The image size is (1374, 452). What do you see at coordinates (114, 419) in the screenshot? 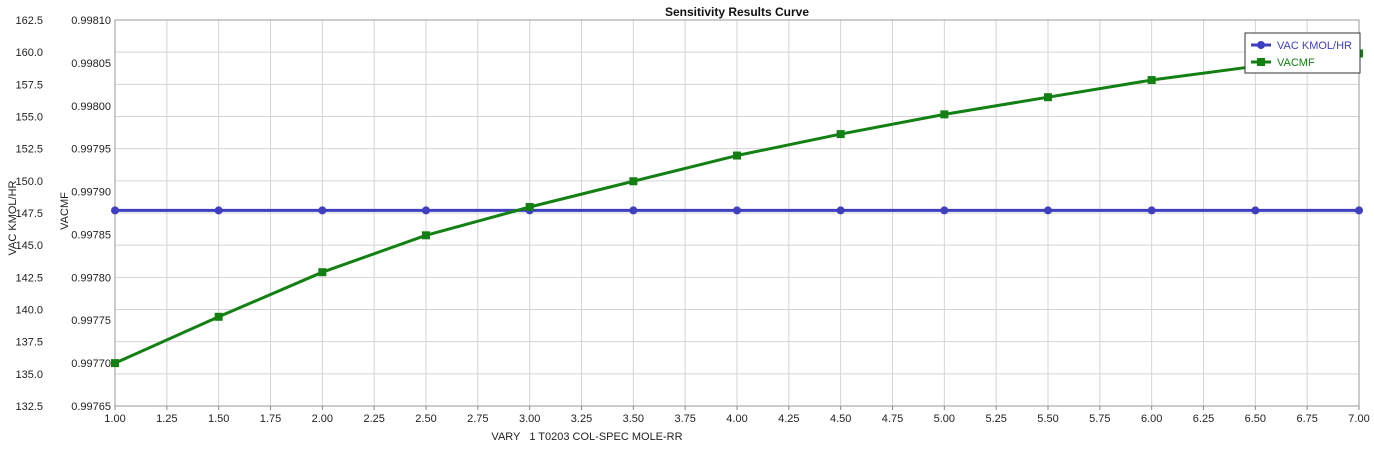
I see `x-tick-label: 1.00` at bounding box center [114, 419].